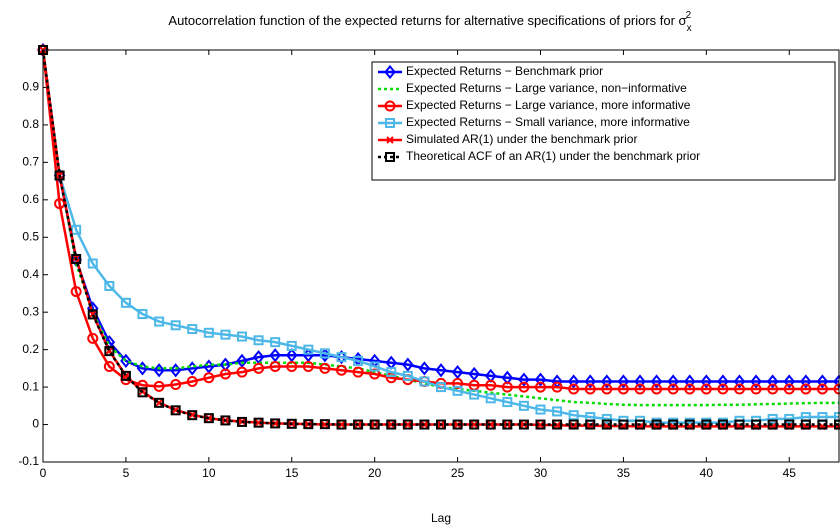  Describe the element at coordinates (43, 473) in the screenshot. I see `x-tick-label: 0` at that location.